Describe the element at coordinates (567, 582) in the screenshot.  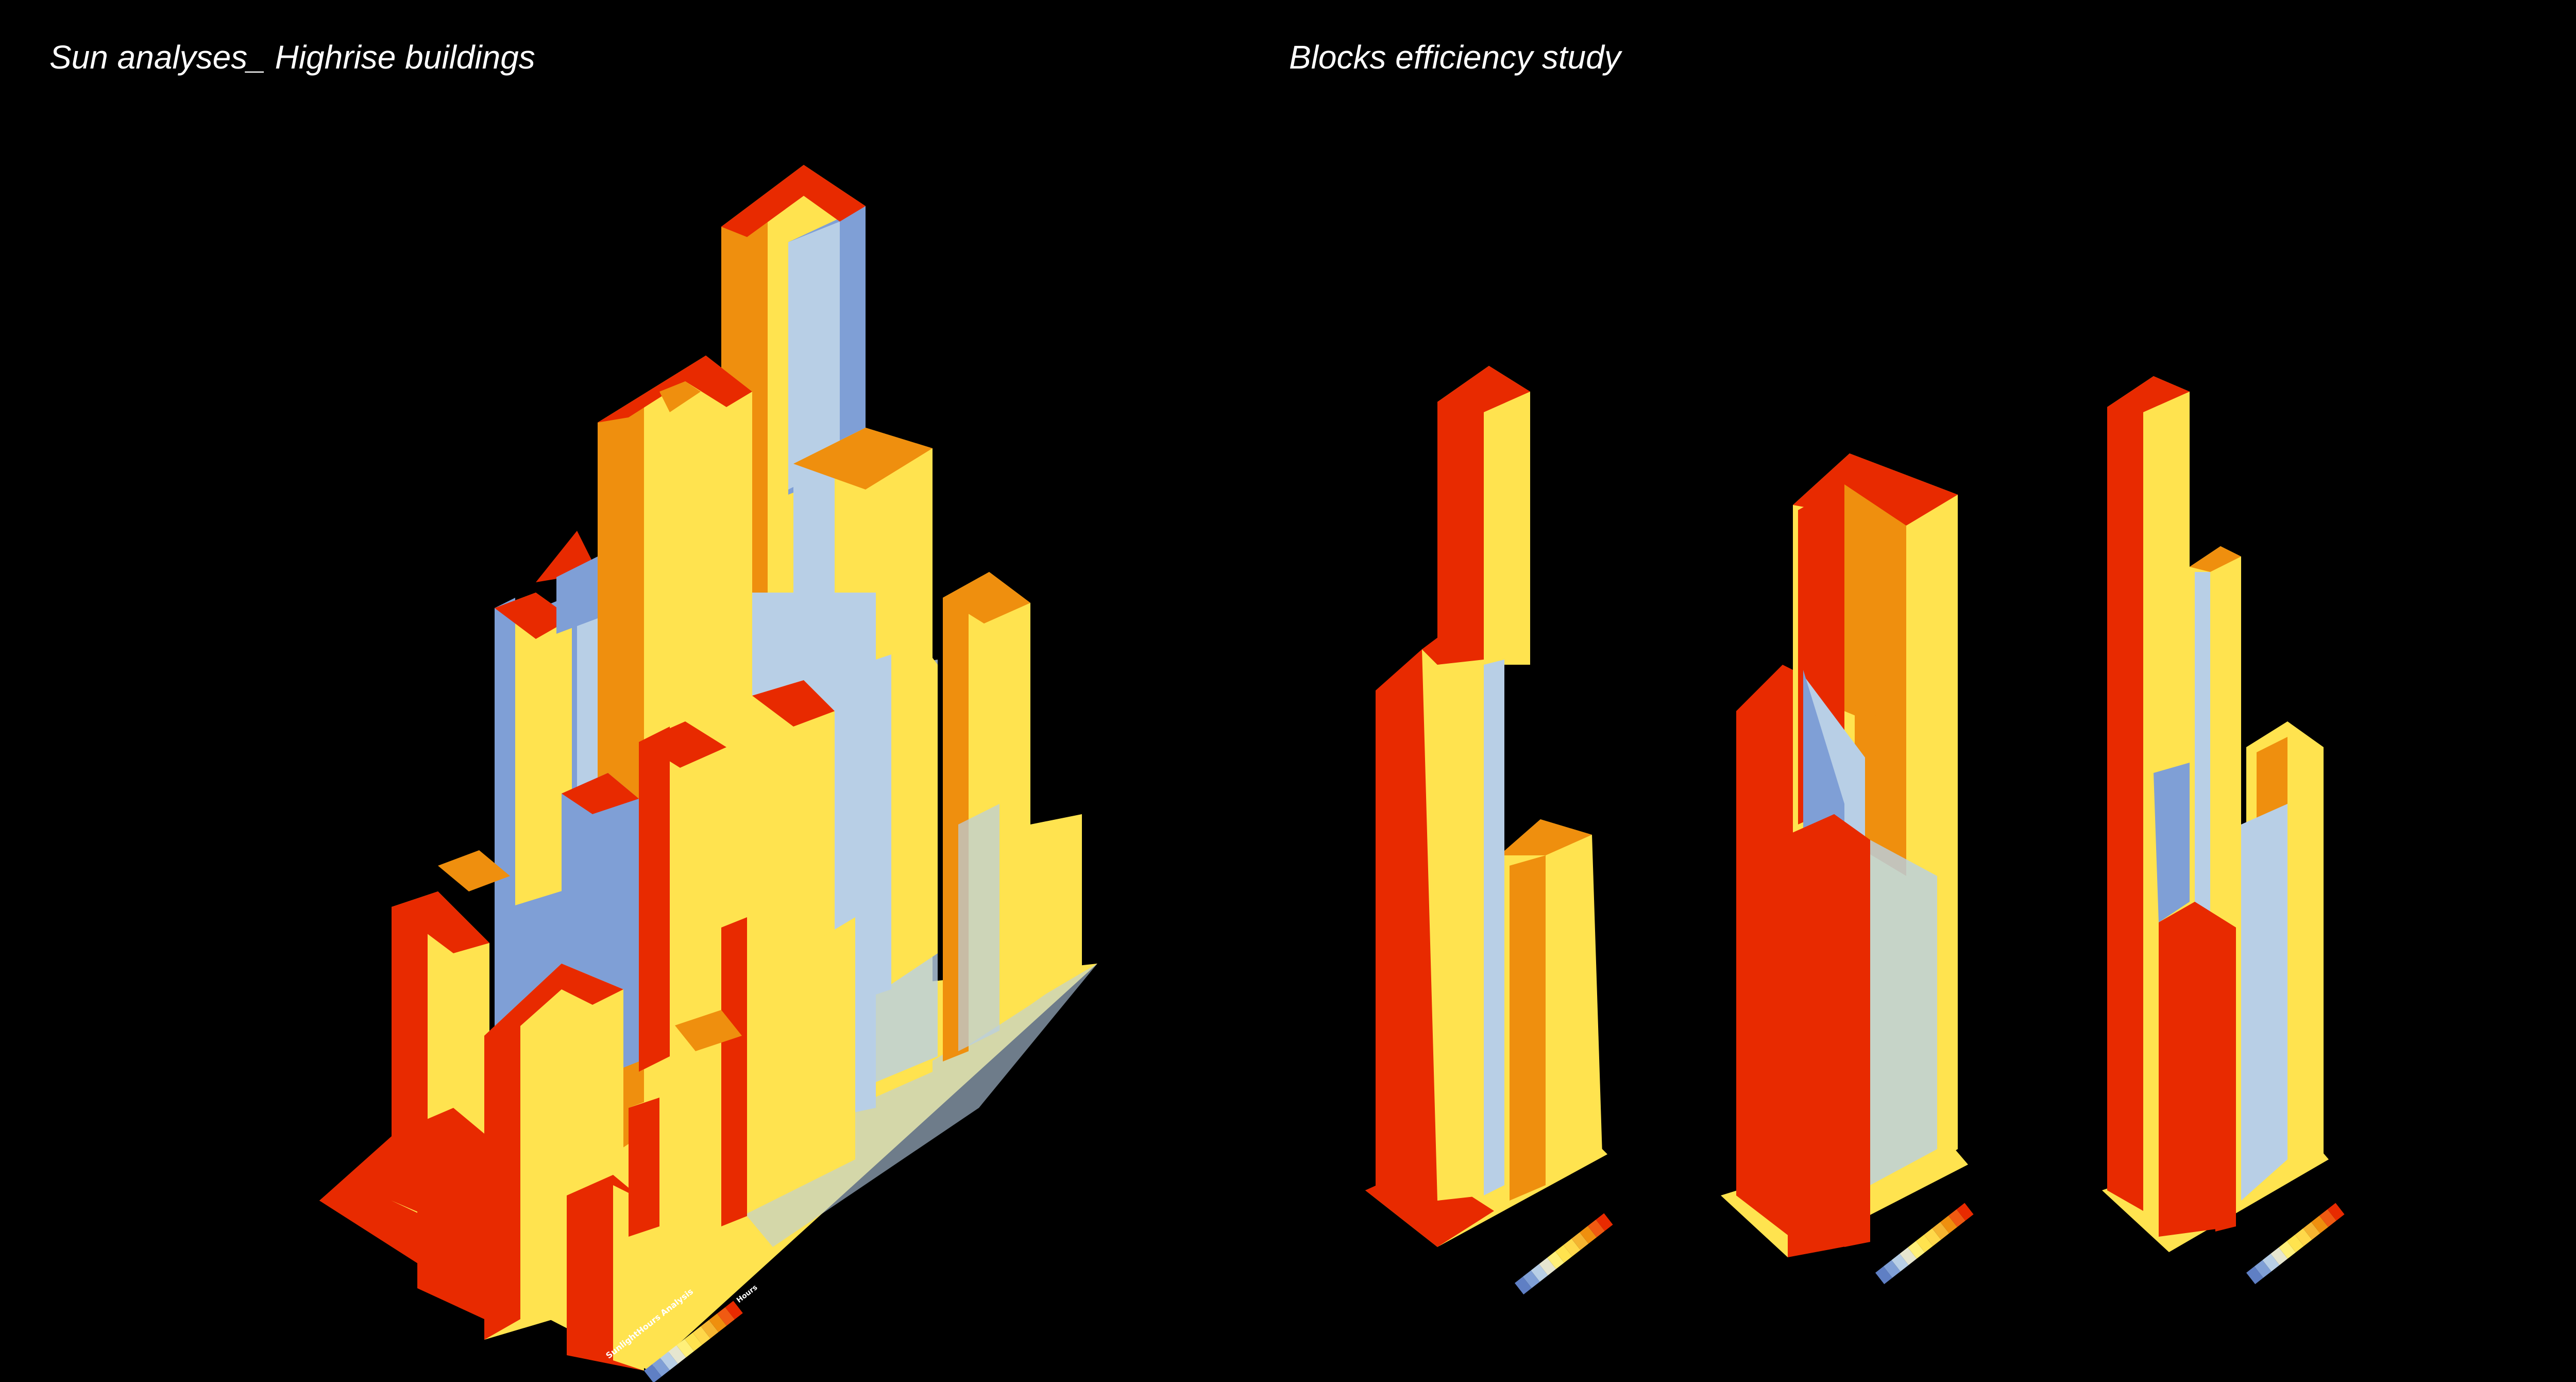
I see `tower-triangle` at that location.